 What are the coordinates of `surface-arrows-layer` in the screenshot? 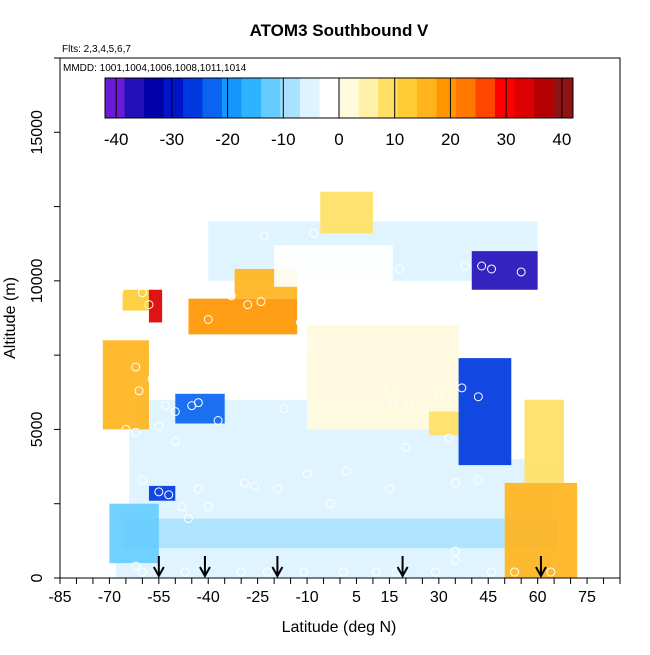 It's located at (349, 567).